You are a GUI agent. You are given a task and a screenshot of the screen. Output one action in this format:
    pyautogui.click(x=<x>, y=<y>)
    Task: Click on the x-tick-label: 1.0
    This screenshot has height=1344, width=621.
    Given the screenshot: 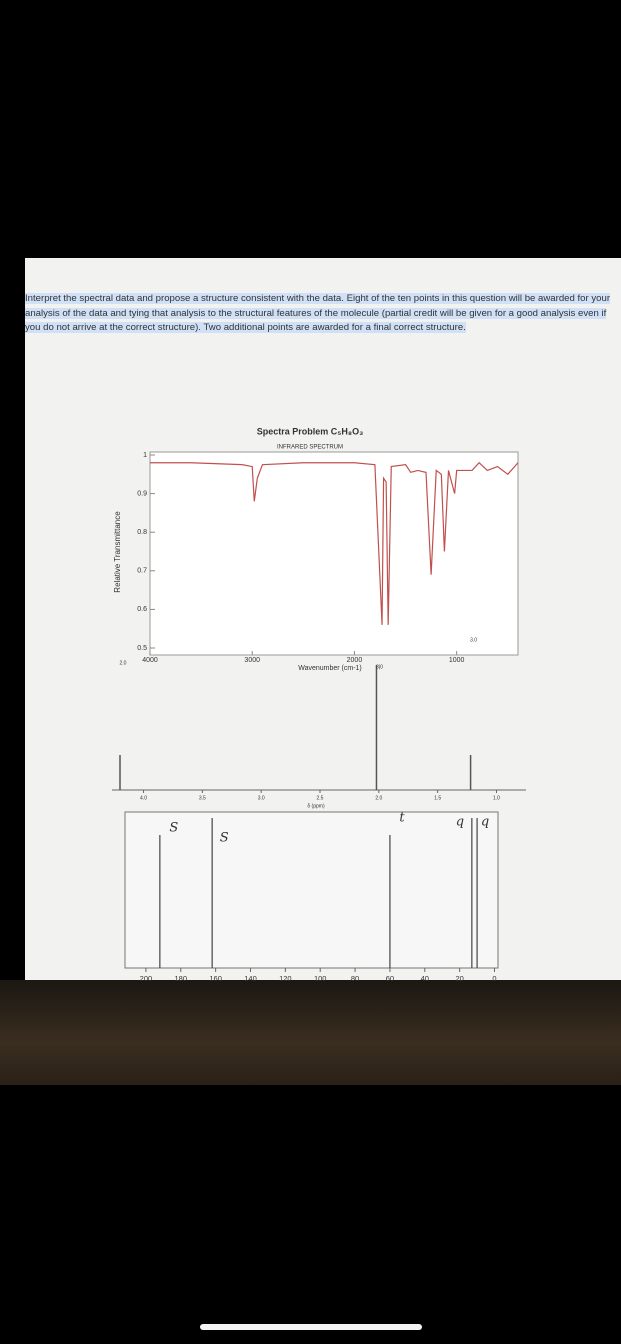 What is the action you would take?
    pyautogui.click(x=496, y=798)
    